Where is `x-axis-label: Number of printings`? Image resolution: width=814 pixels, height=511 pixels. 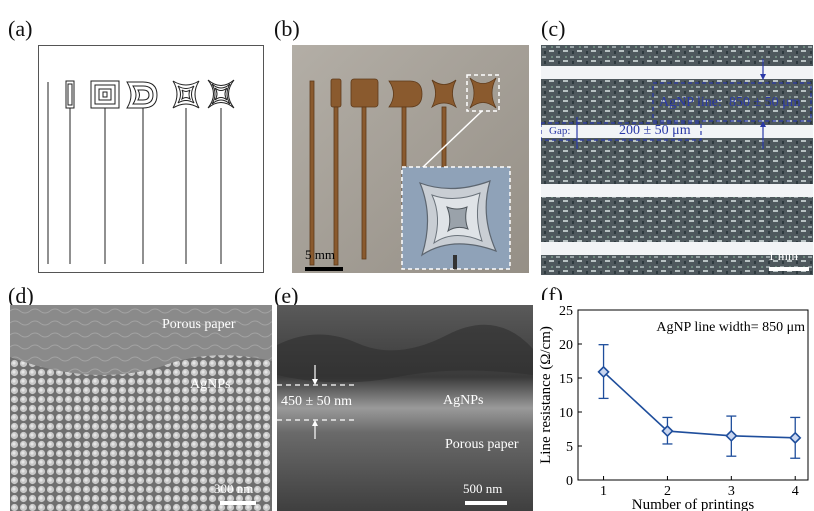 x-axis-label: Number of printings is located at coordinates (693, 504).